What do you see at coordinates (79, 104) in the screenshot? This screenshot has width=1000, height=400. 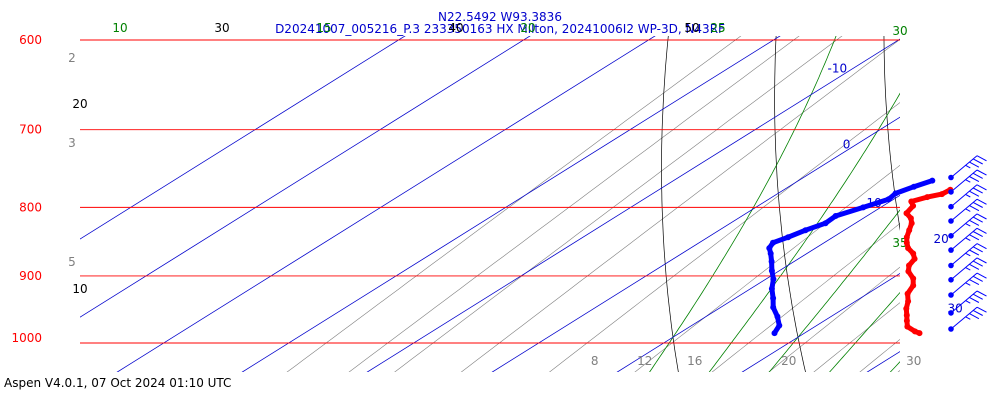 I see `dry-adiabat-label-20: 20` at bounding box center [79, 104].